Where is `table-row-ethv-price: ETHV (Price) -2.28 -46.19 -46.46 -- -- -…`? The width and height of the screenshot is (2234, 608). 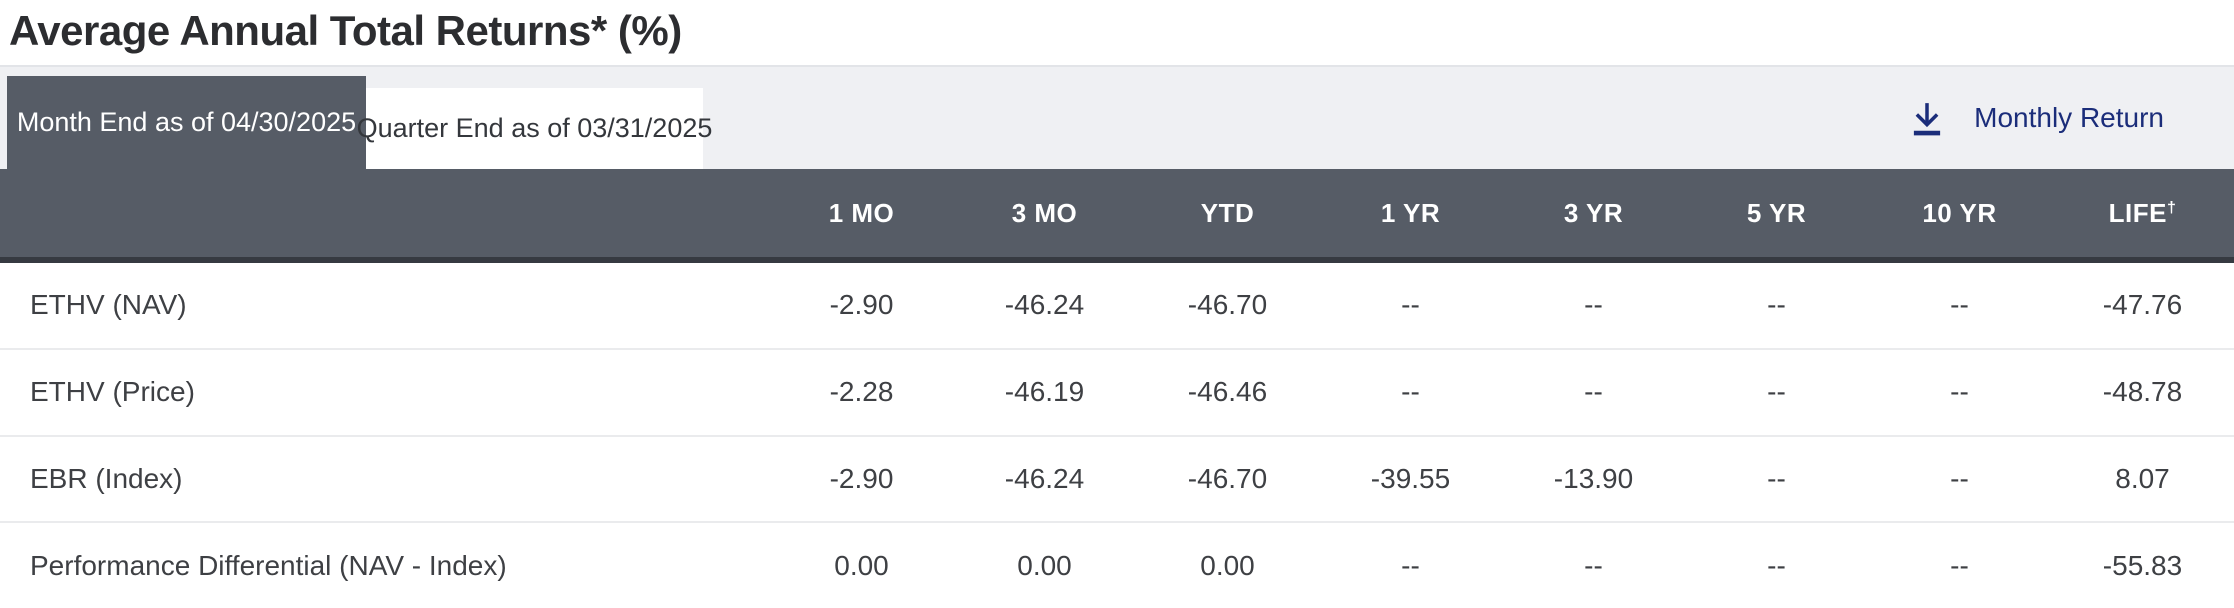 table-row-ethv-price: ETHV (Price) -2.28 -46.19 -46.46 -- -- -… is located at coordinates (1117, 391).